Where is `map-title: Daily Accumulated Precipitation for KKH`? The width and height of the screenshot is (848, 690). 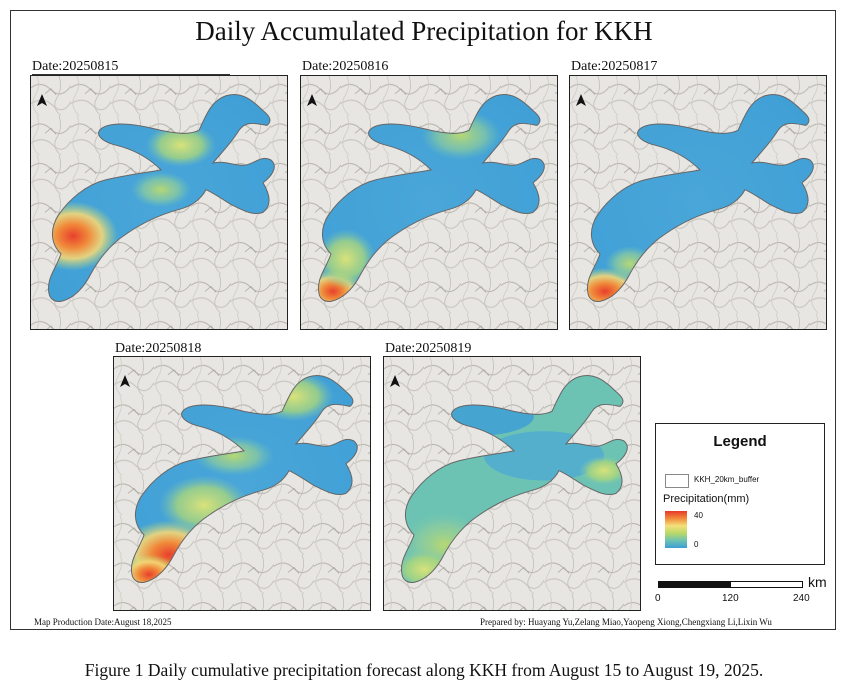
map-title: Daily Accumulated Precipitation for KKH is located at coordinates (424, 31).